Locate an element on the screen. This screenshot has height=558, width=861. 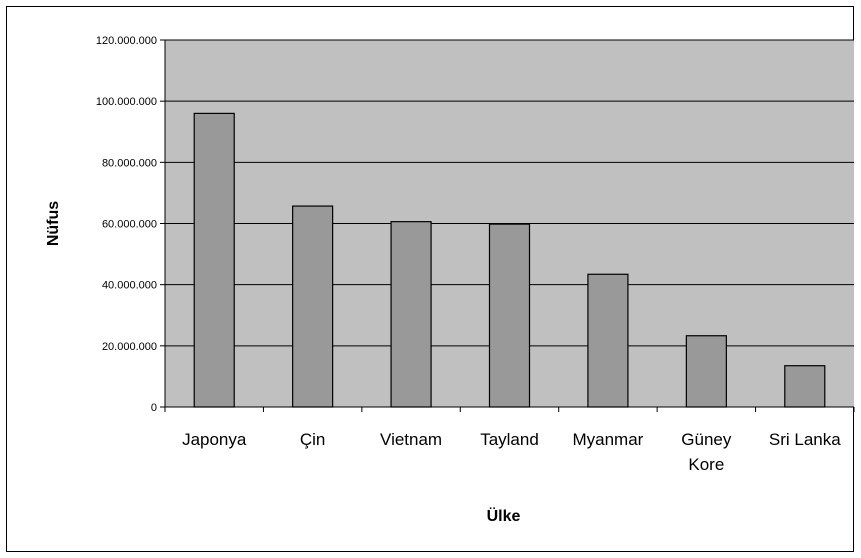
x-tick-label: Çin is located at coordinates (313, 439).